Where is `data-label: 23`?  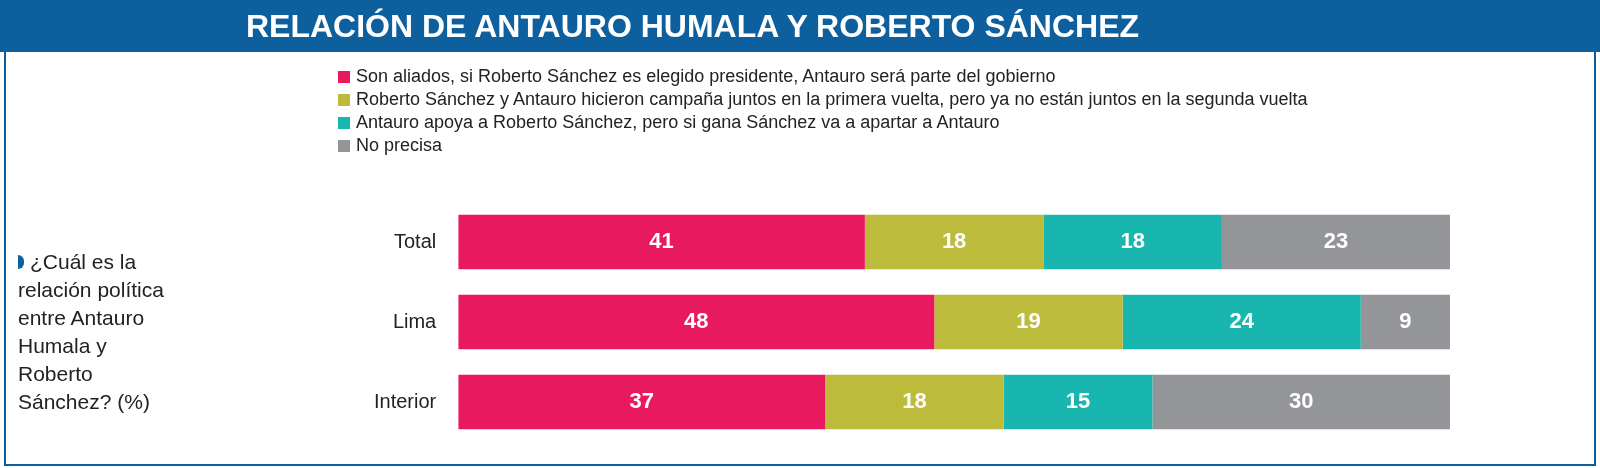 data-label: 23 is located at coordinates (1336, 241).